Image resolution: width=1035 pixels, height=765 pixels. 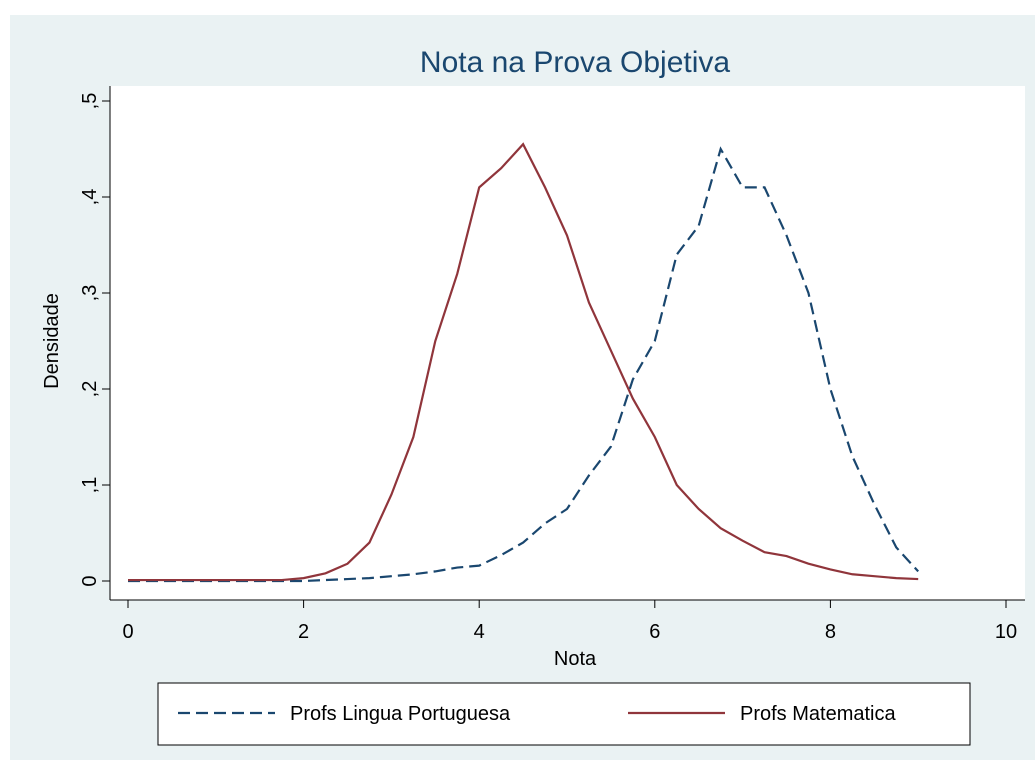 I want to click on y-axis-label: Densidade, so click(x=52, y=341).